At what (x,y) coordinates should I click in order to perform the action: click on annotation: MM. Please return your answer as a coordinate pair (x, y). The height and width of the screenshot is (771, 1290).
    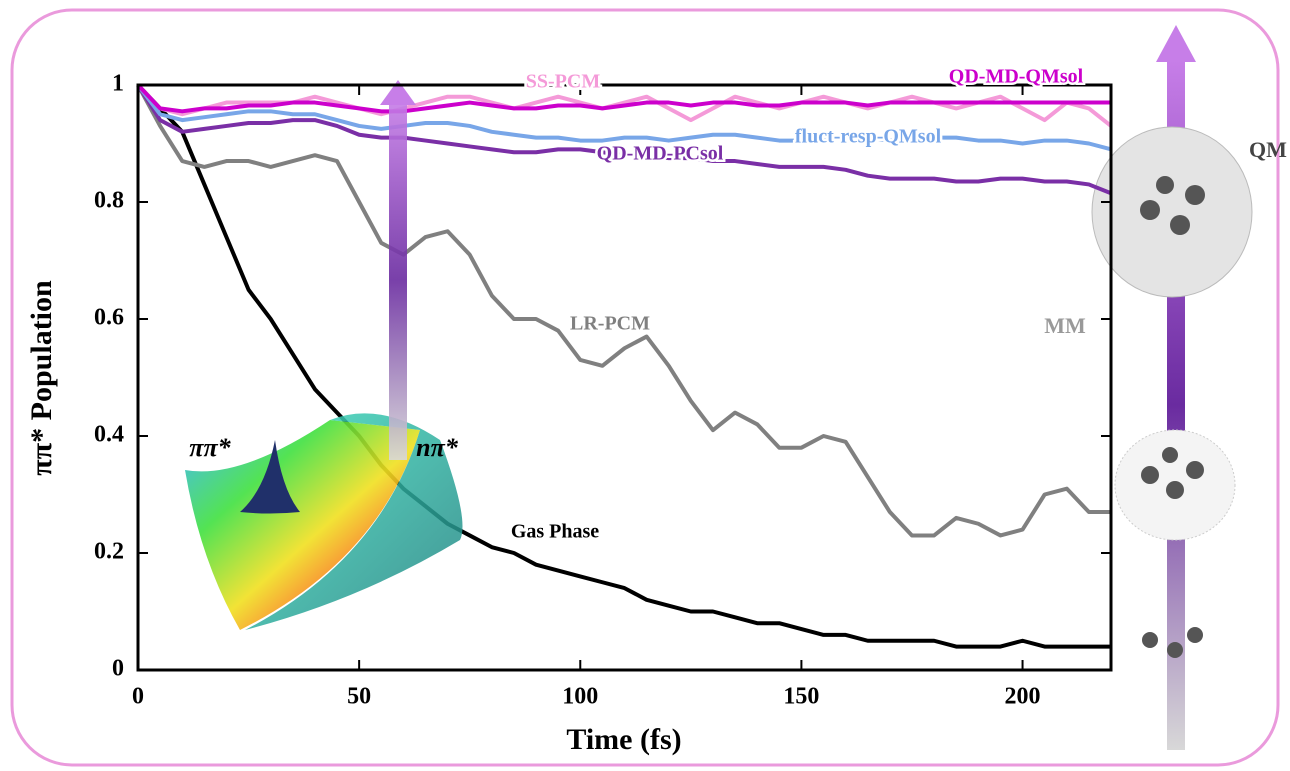
    Looking at the image, I should click on (1065, 325).